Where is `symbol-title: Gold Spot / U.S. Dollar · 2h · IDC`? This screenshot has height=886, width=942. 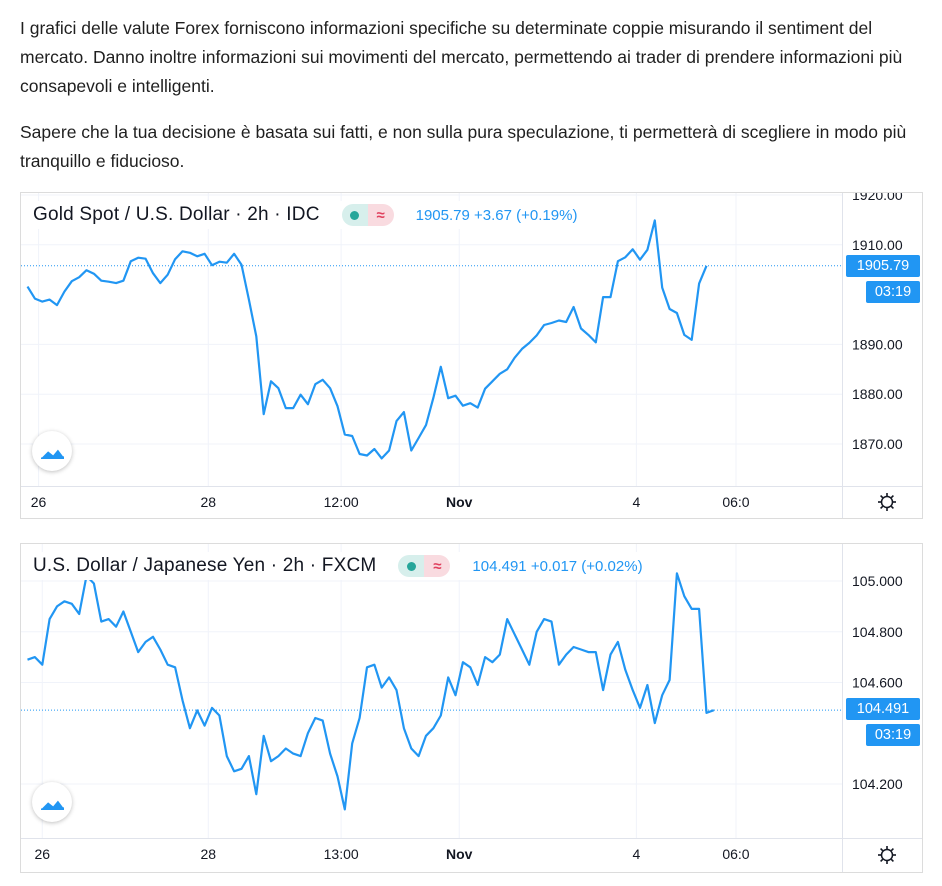 symbol-title: Gold Spot / U.S. Dollar · 2h · IDC is located at coordinates (176, 214).